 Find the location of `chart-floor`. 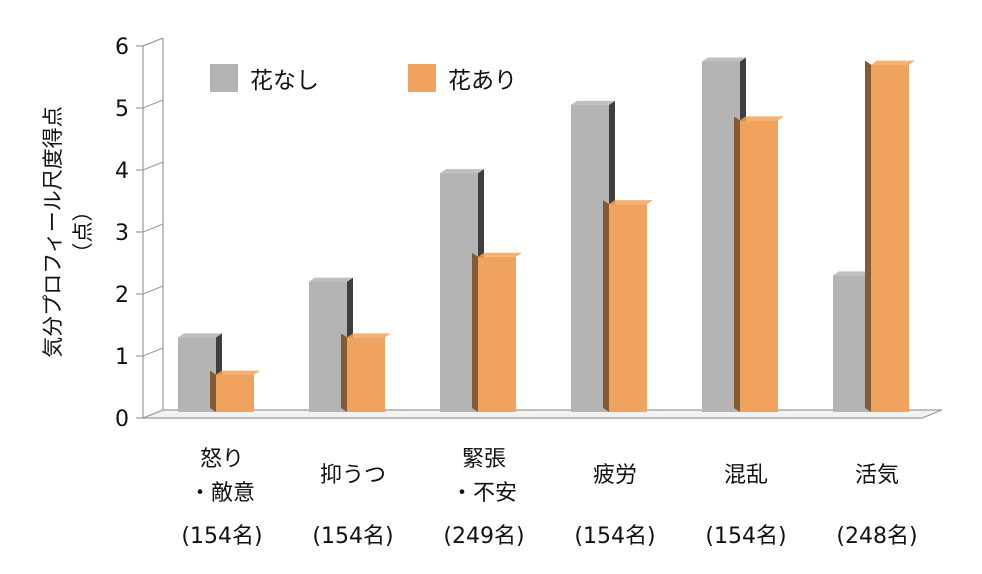

chart-floor is located at coordinates (542, 414).